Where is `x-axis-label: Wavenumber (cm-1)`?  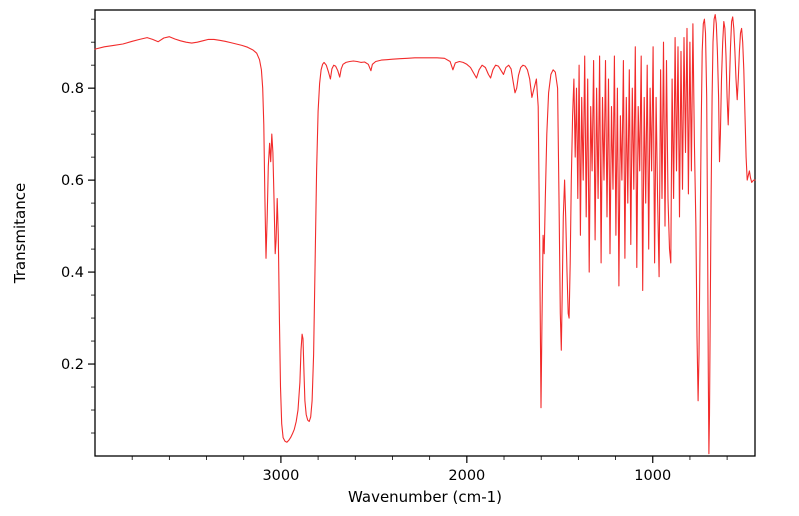 x-axis-label: Wavenumber (cm-1) is located at coordinates (425, 497).